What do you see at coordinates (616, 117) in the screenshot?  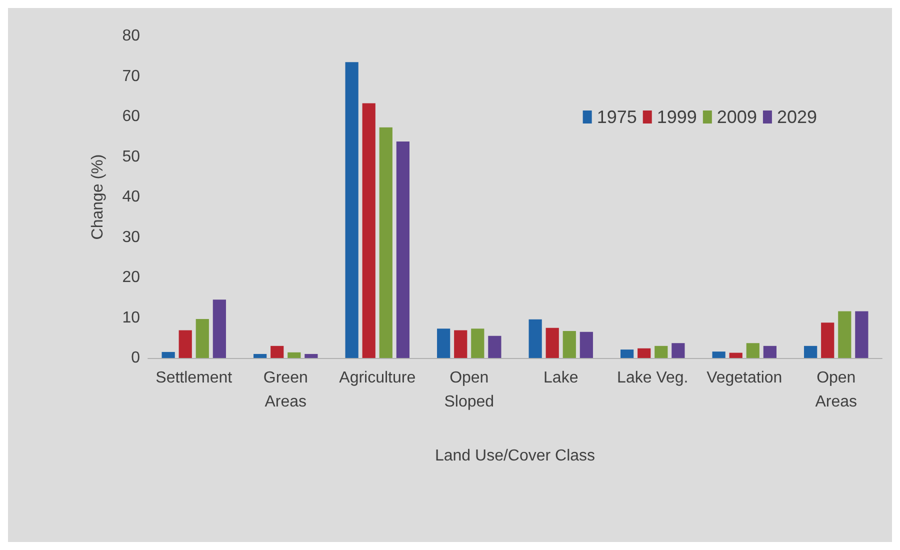 I see `legend-label: 1975` at bounding box center [616, 117].